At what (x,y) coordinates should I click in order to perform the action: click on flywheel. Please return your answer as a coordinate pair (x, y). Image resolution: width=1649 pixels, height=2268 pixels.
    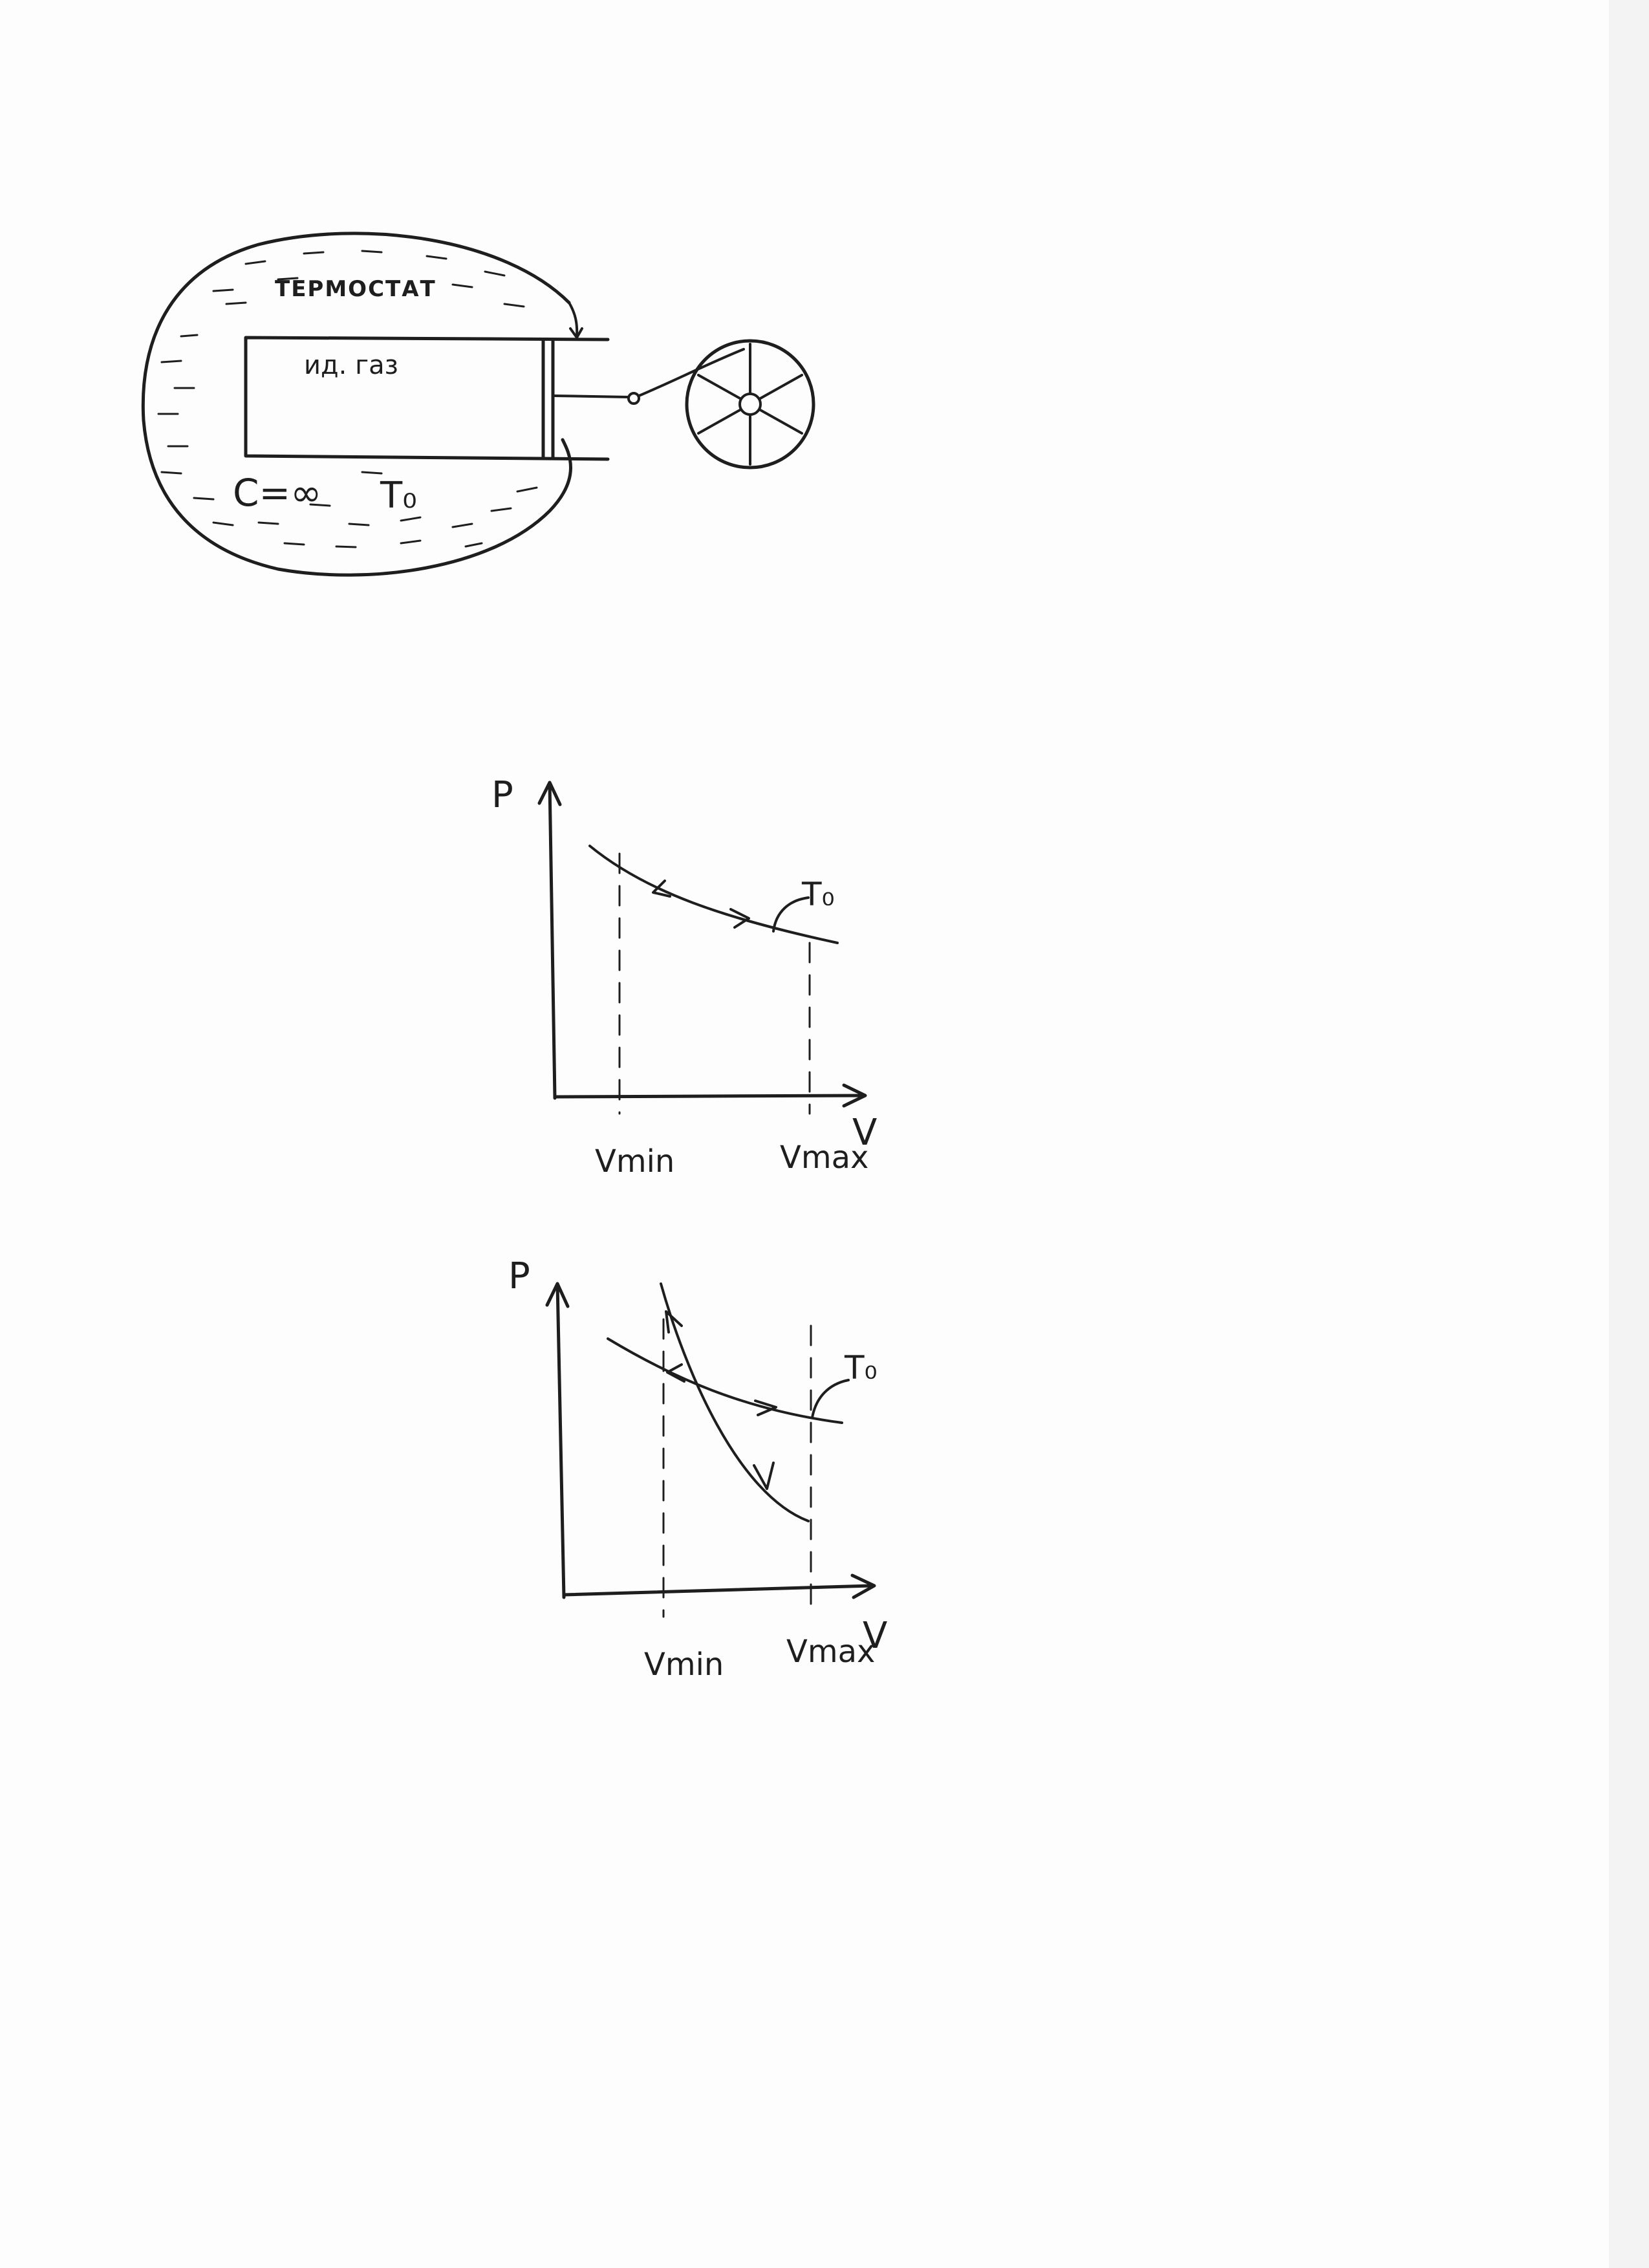
    Looking at the image, I should click on (750, 404).